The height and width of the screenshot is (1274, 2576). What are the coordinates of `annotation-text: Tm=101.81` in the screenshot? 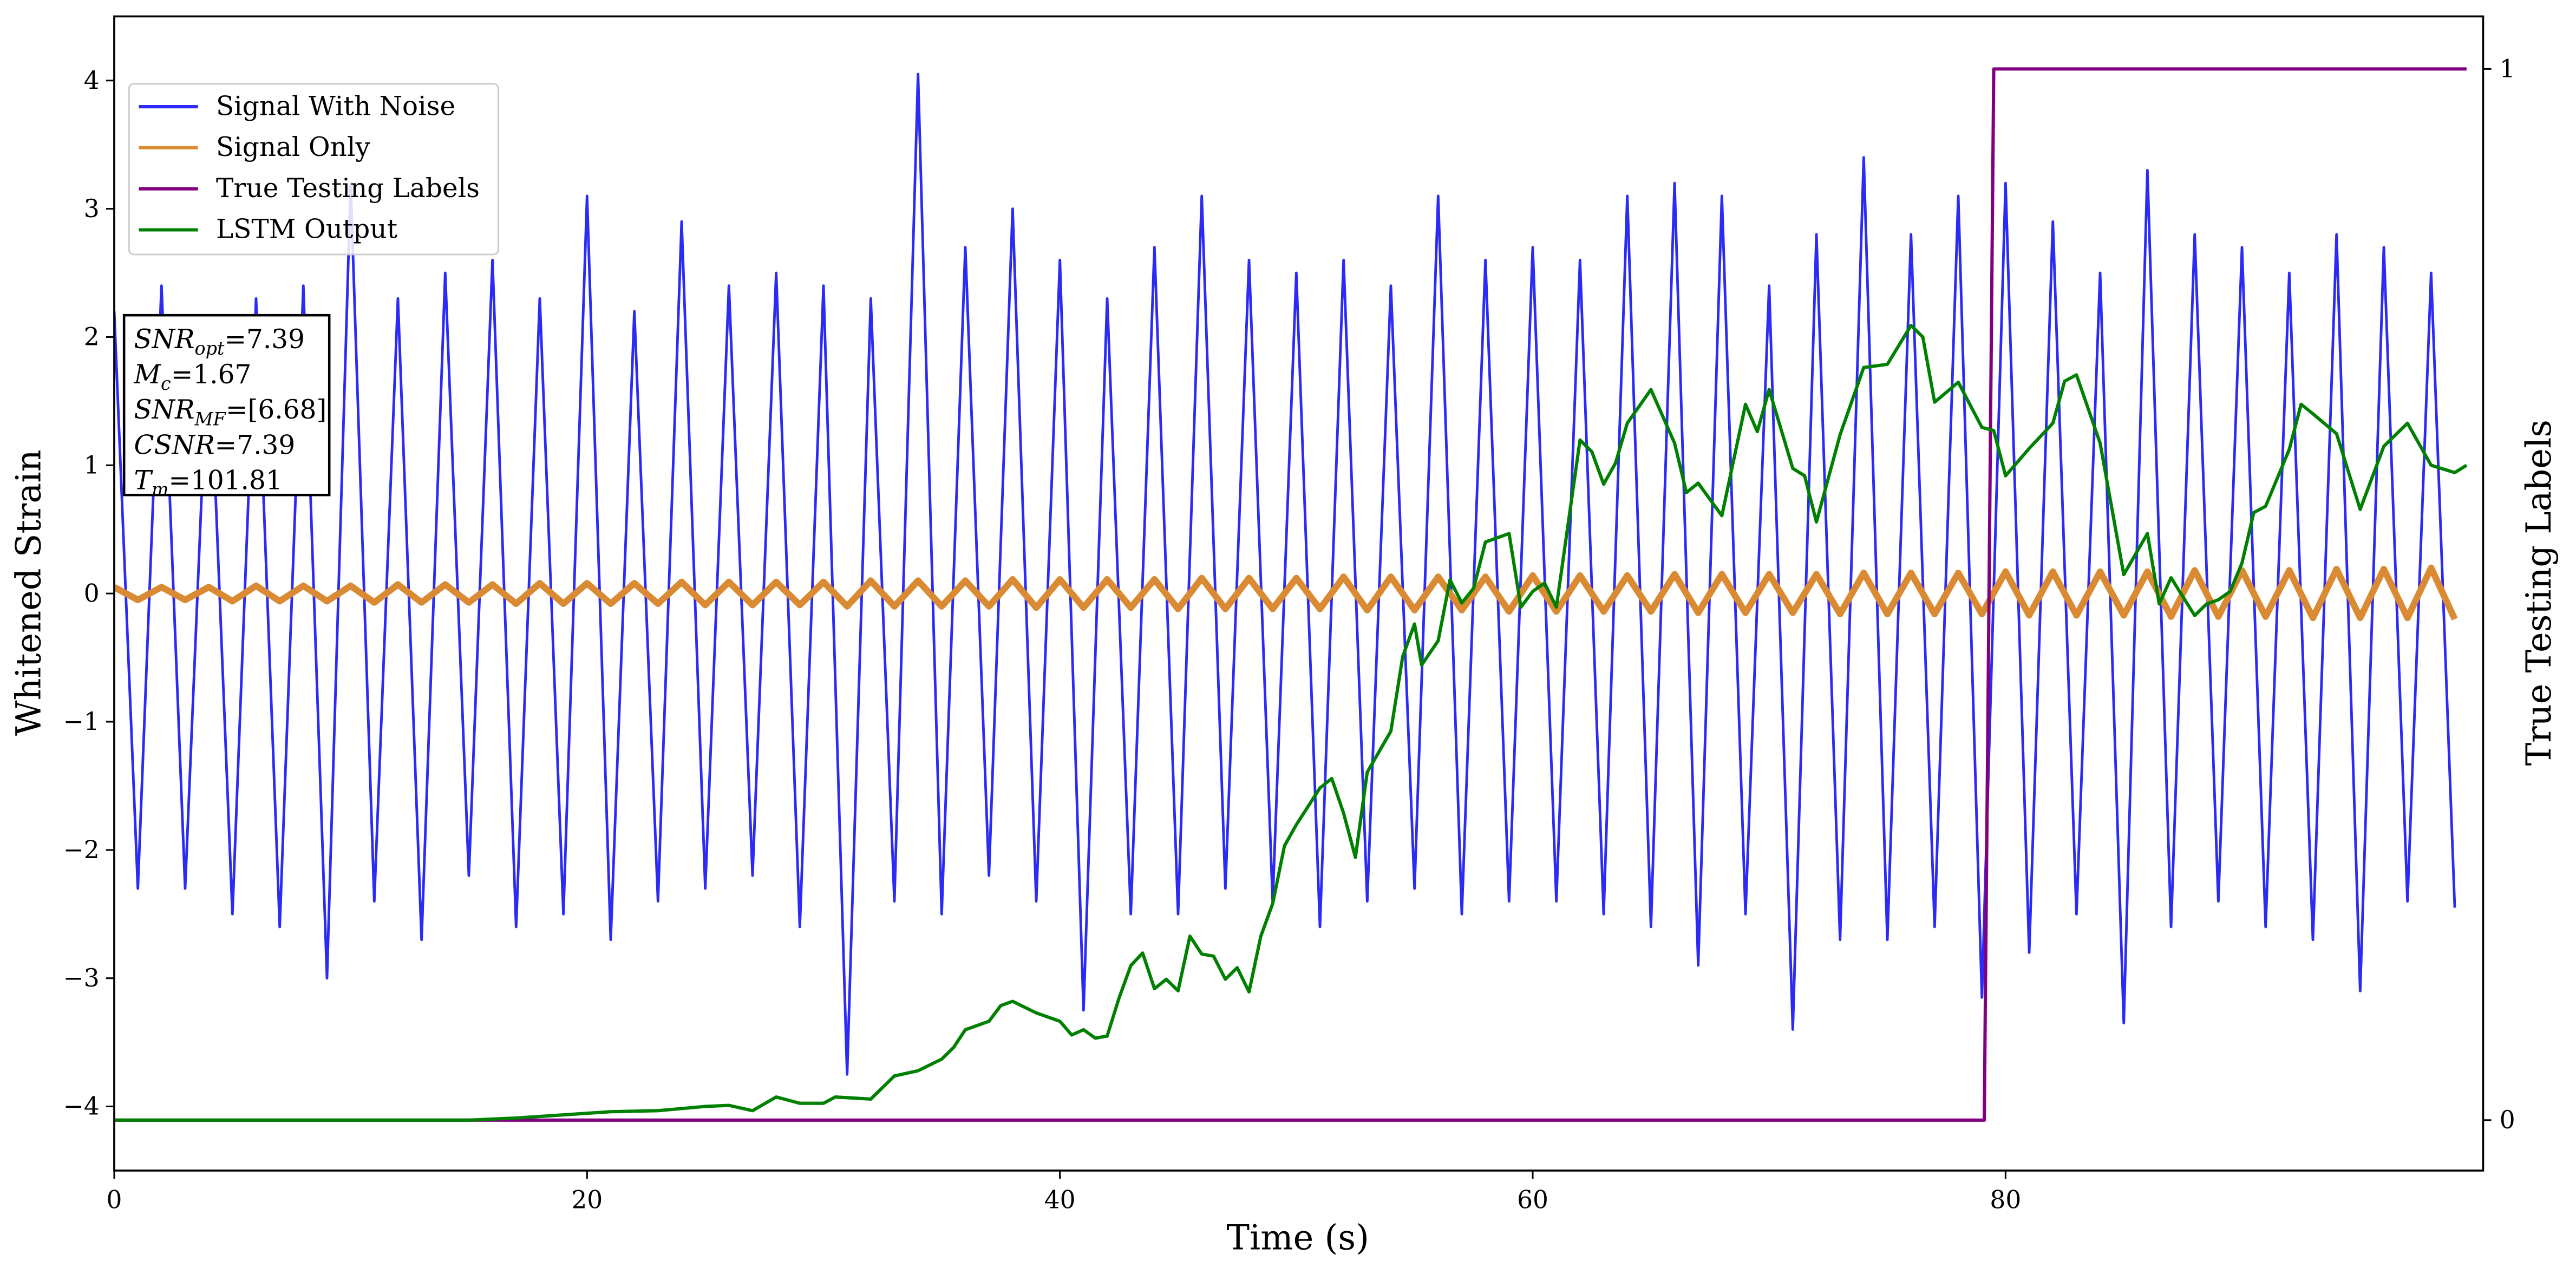 It's located at (208, 483).